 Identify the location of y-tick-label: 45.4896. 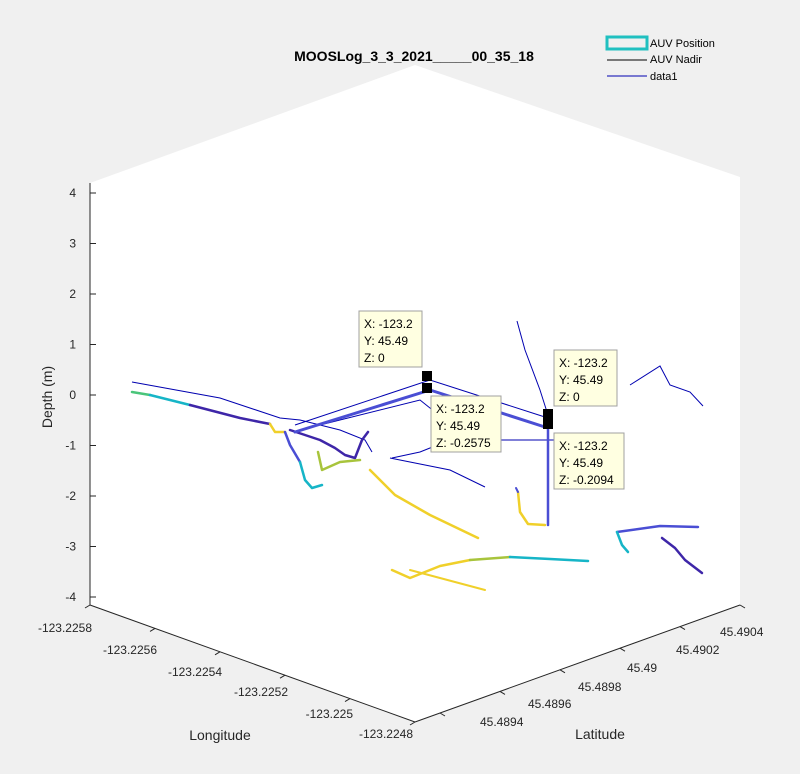
(550, 704).